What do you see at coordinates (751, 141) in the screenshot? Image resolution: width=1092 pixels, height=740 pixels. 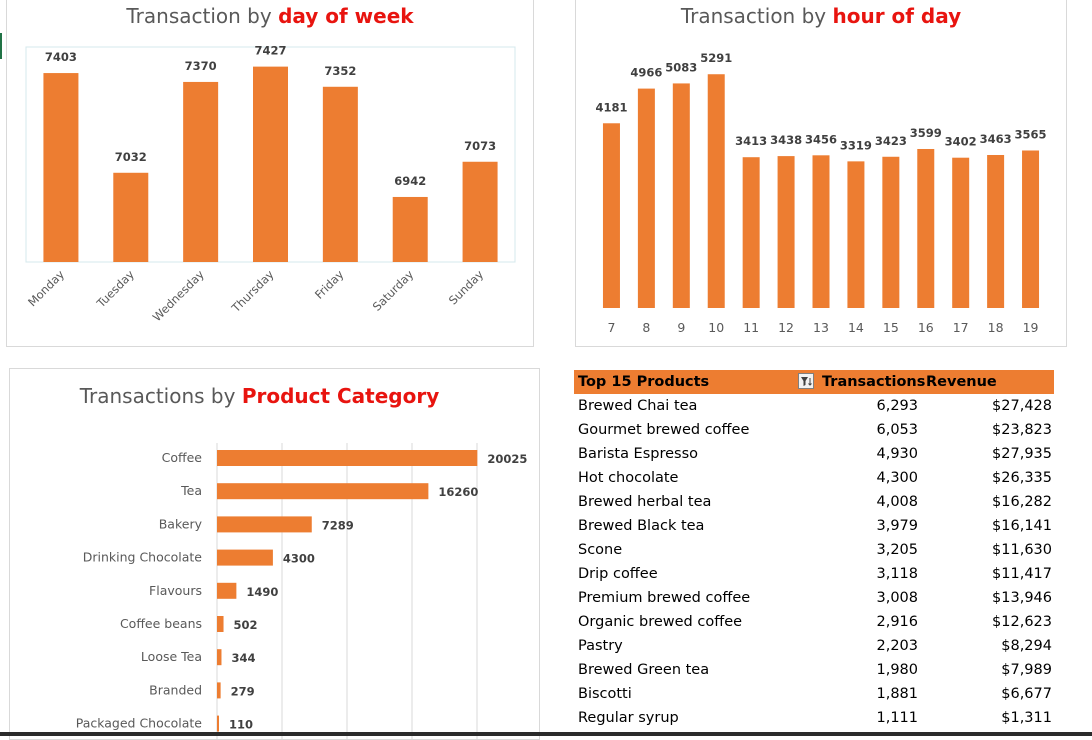 I see `data-label: 3413` at bounding box center [751, 141].